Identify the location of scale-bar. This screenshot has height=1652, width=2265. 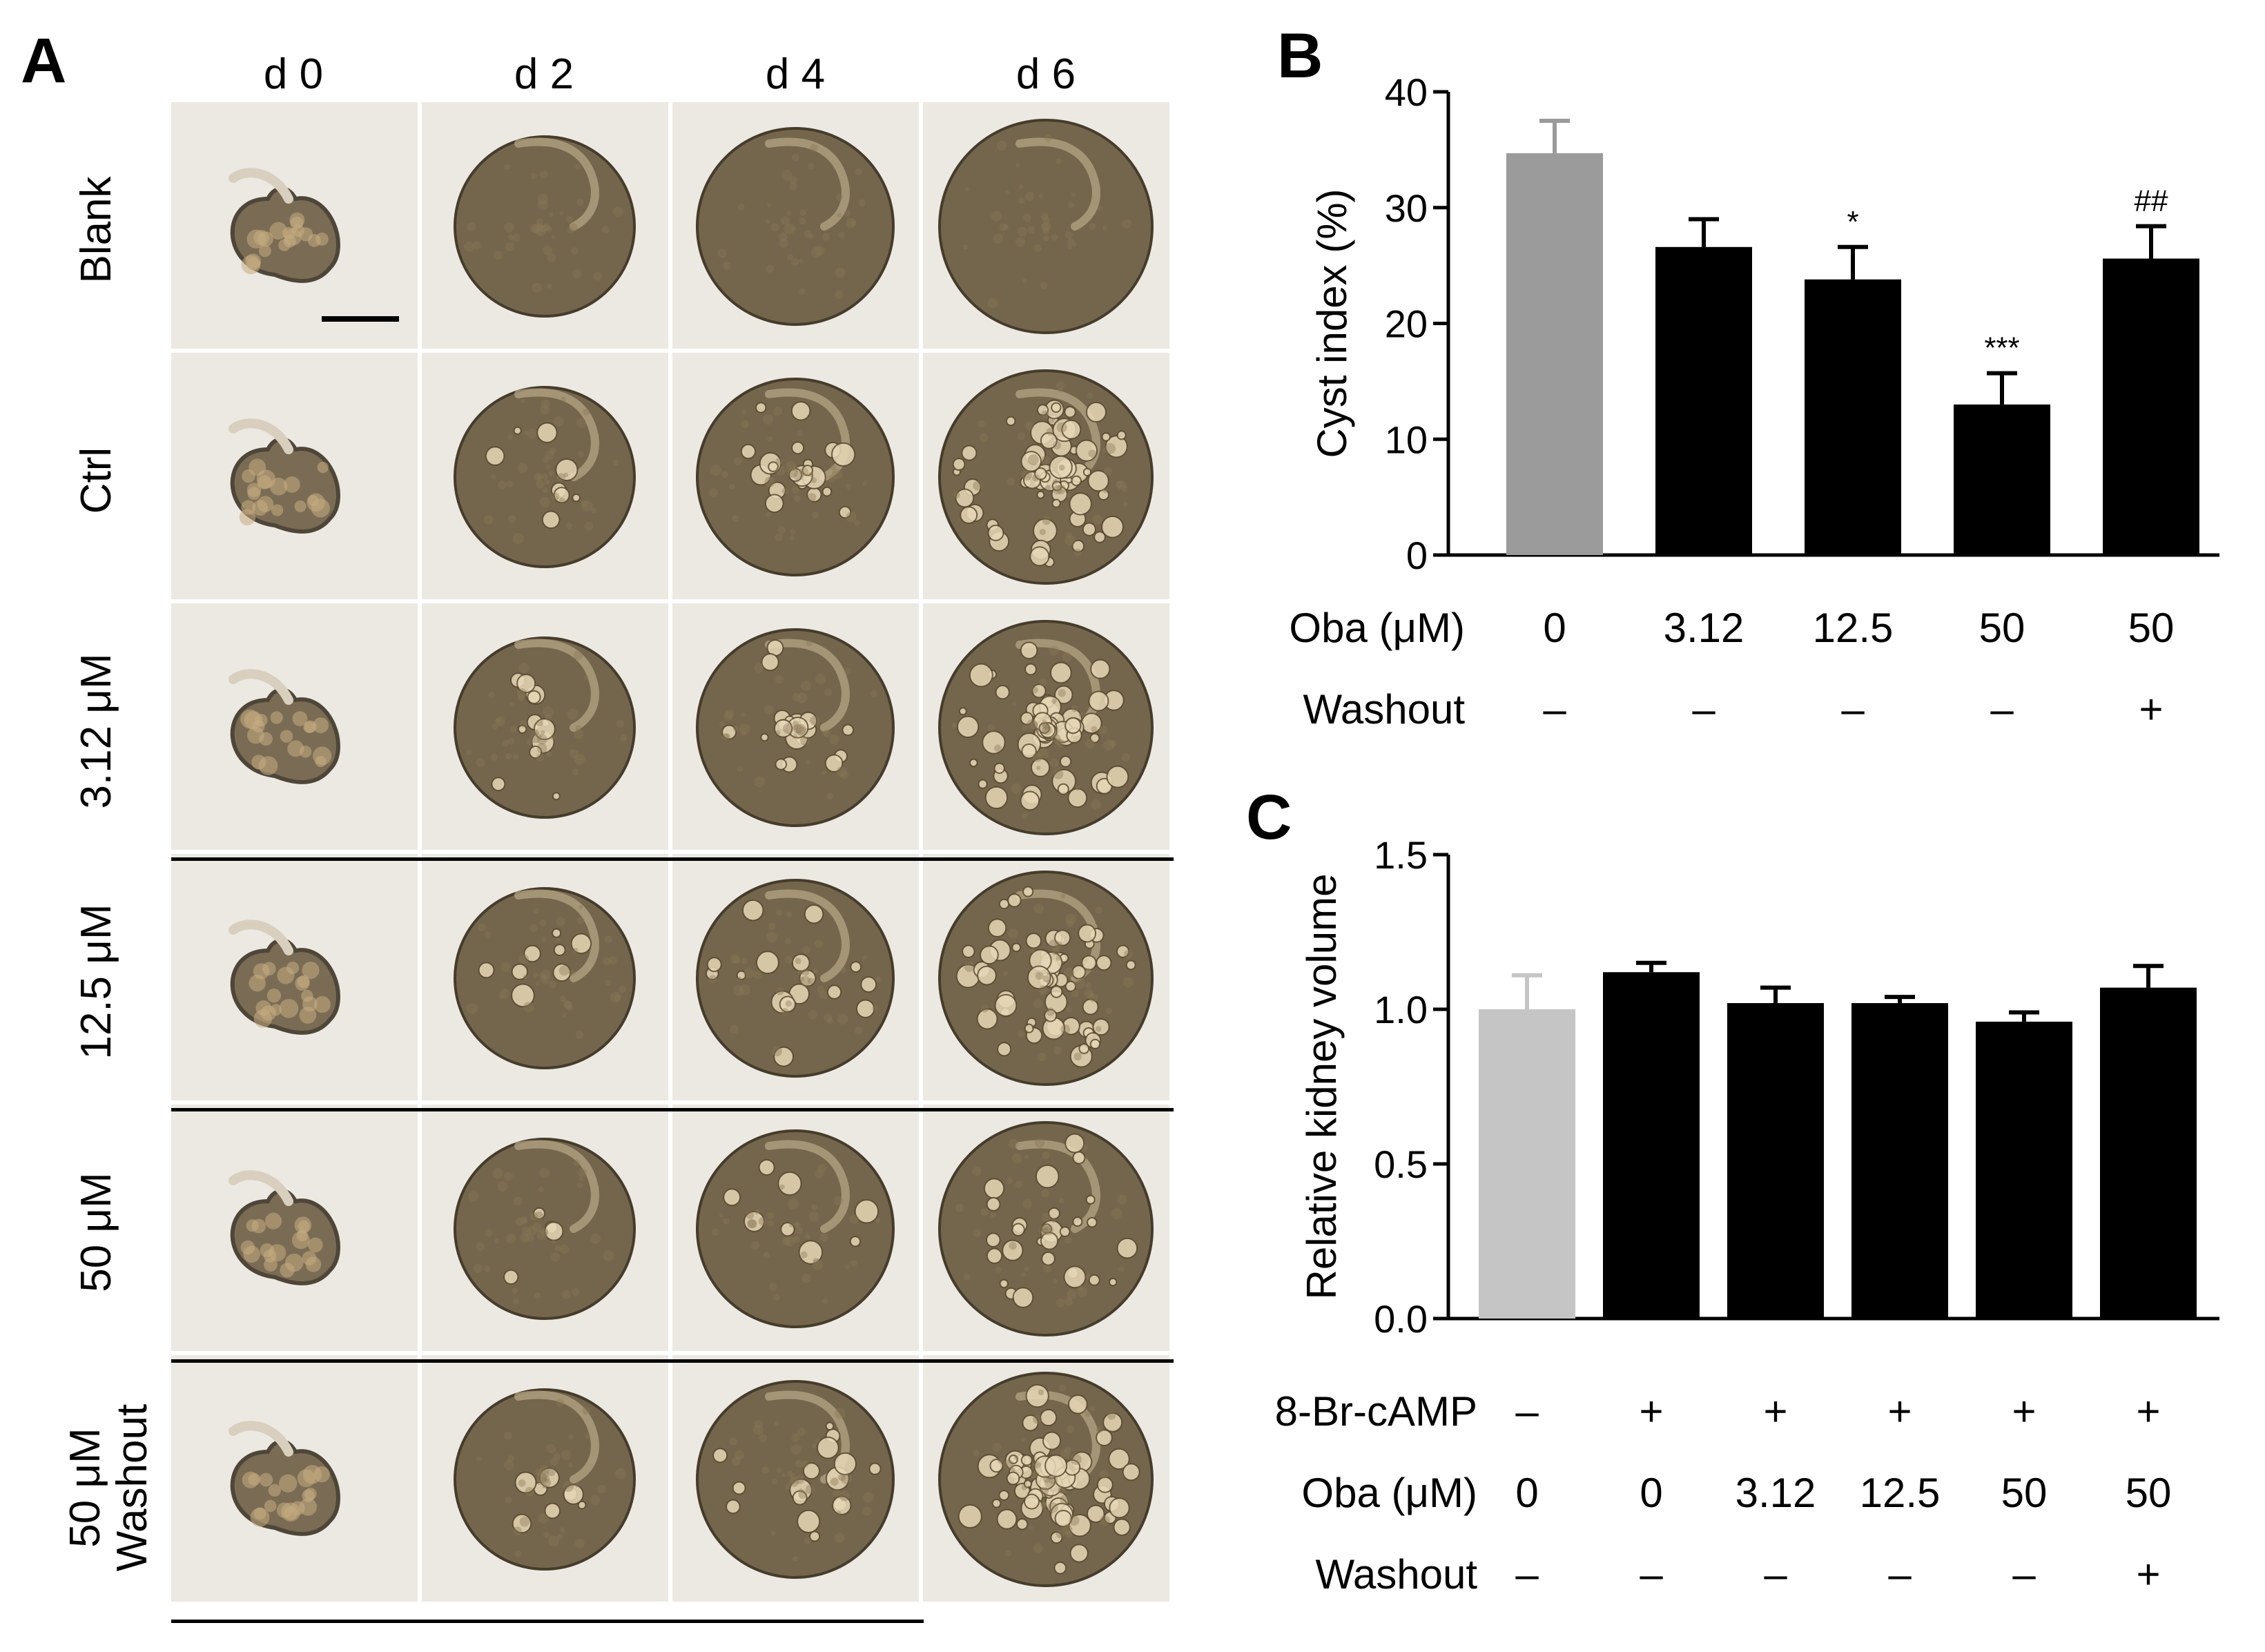
(360, 319).